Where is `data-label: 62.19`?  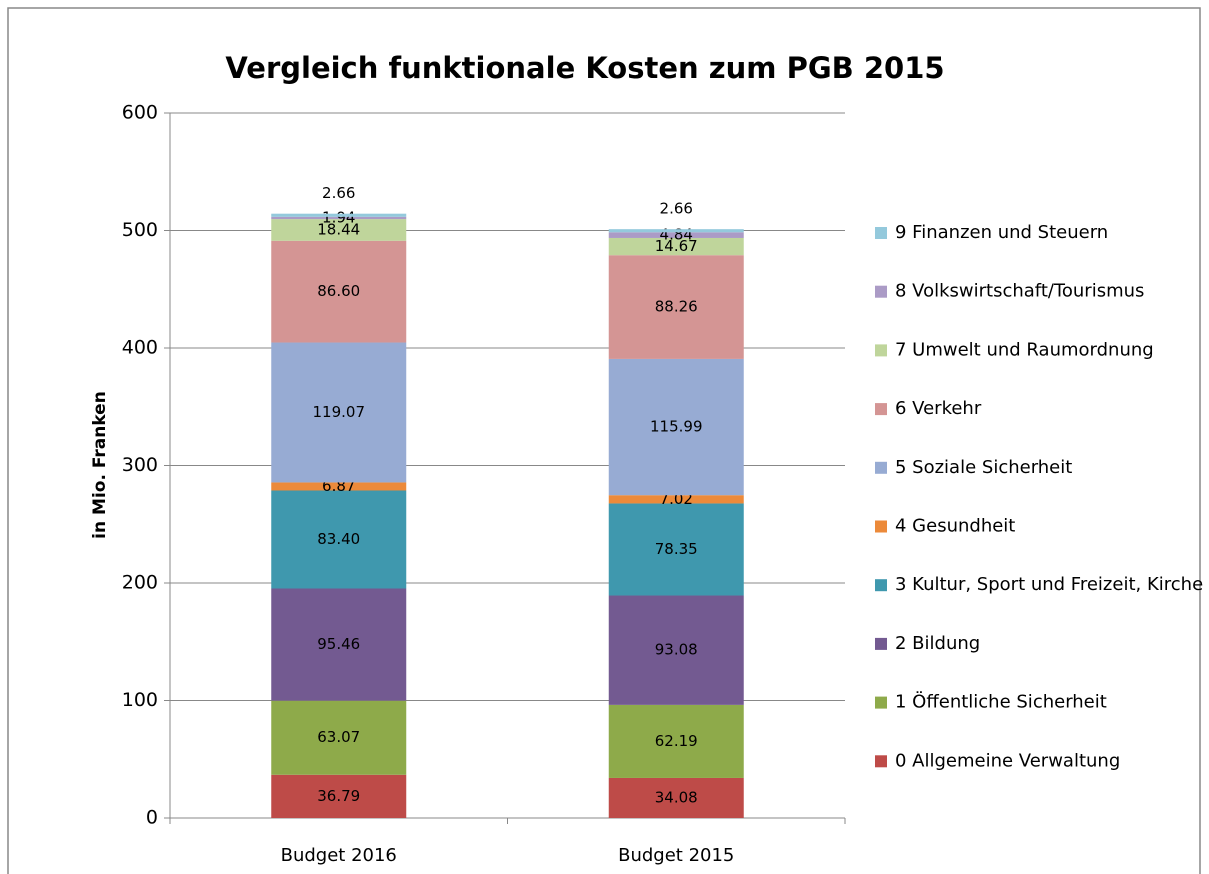
data-label: 62.19 is located at coordinates (676, 741).